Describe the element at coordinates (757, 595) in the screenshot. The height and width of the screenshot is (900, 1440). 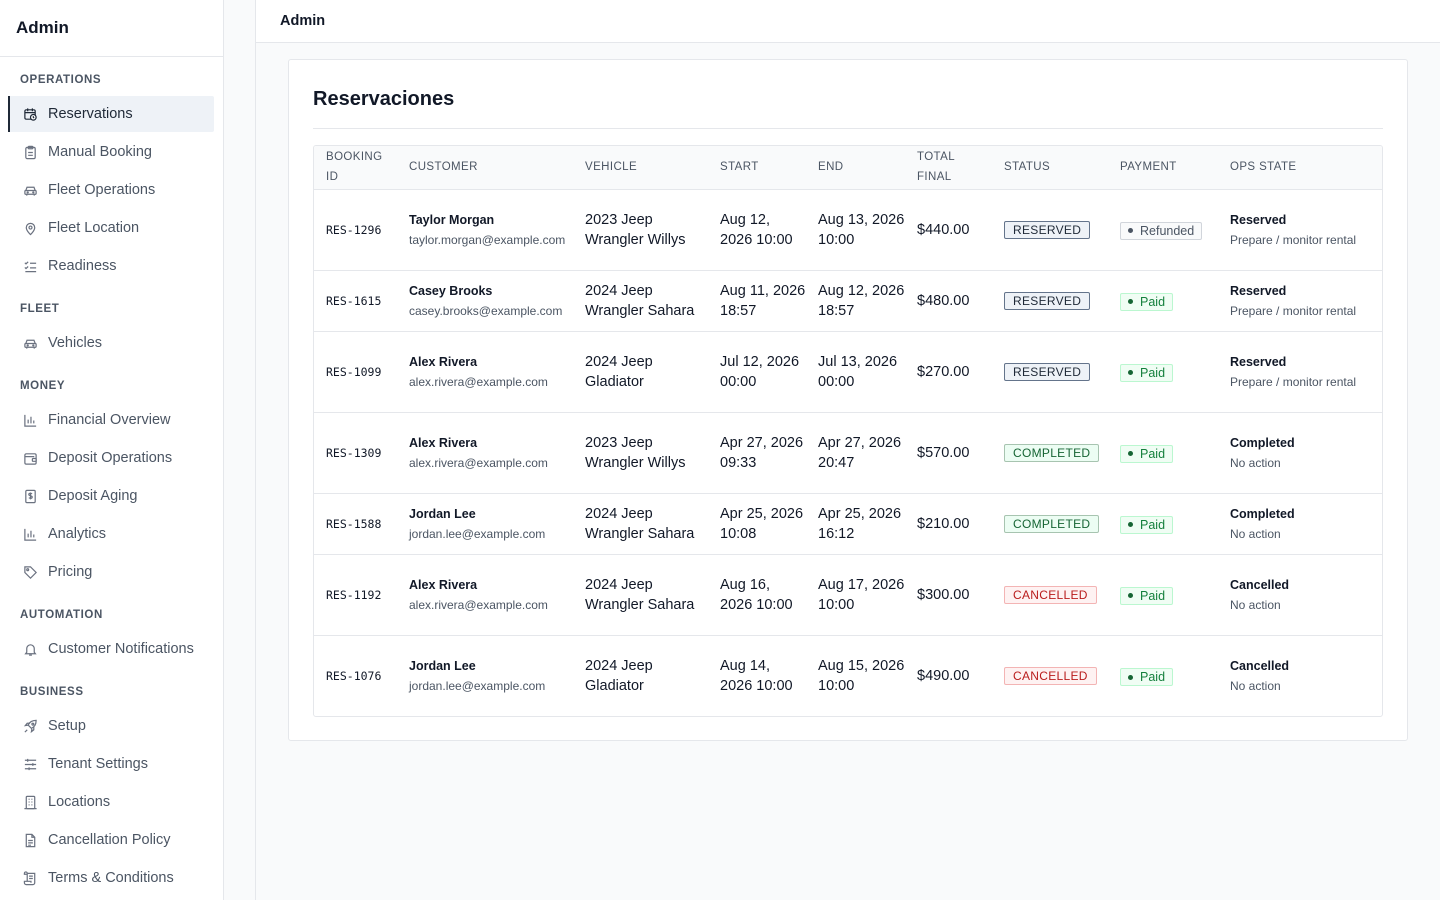
I see `start-cell: Aug 16, 2026 10:00` at that location.